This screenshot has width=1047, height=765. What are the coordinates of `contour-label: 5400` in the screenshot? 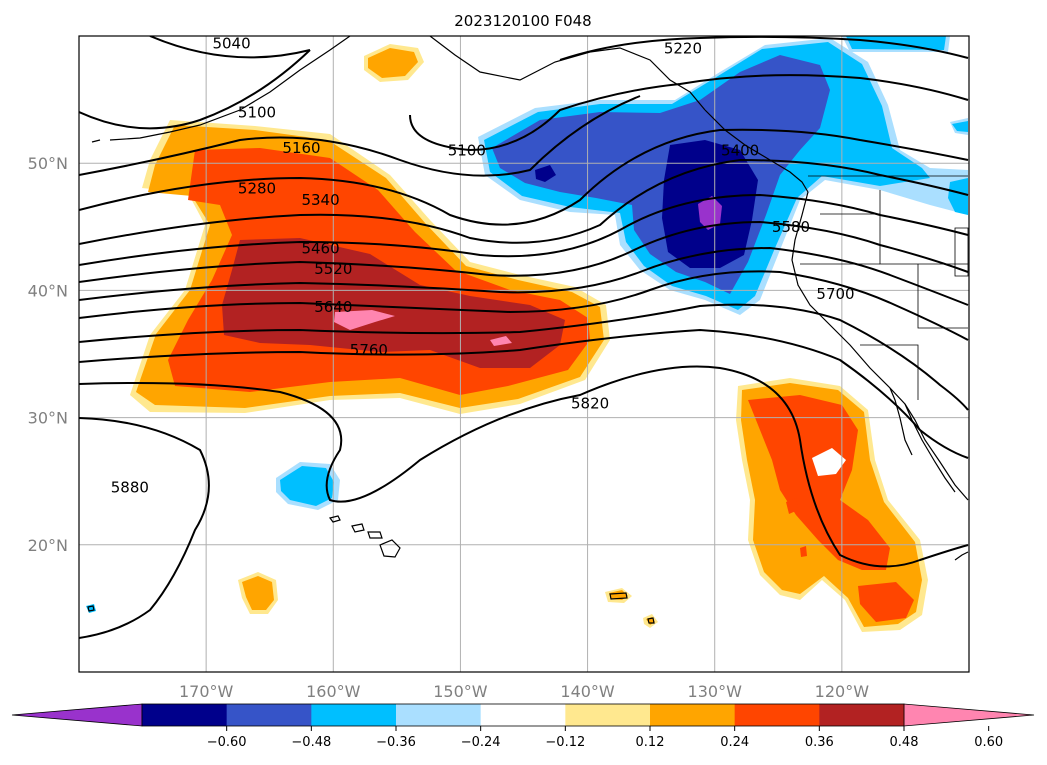 It's located at (740, 150).